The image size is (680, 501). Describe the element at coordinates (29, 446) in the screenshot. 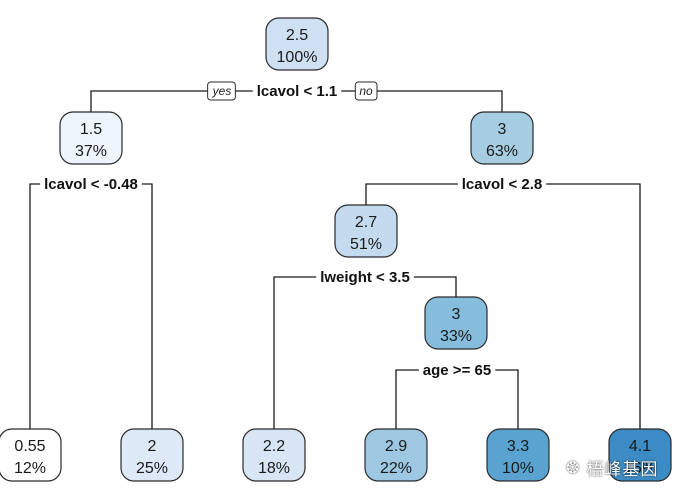

I see `node-value: 0.55` at that location.